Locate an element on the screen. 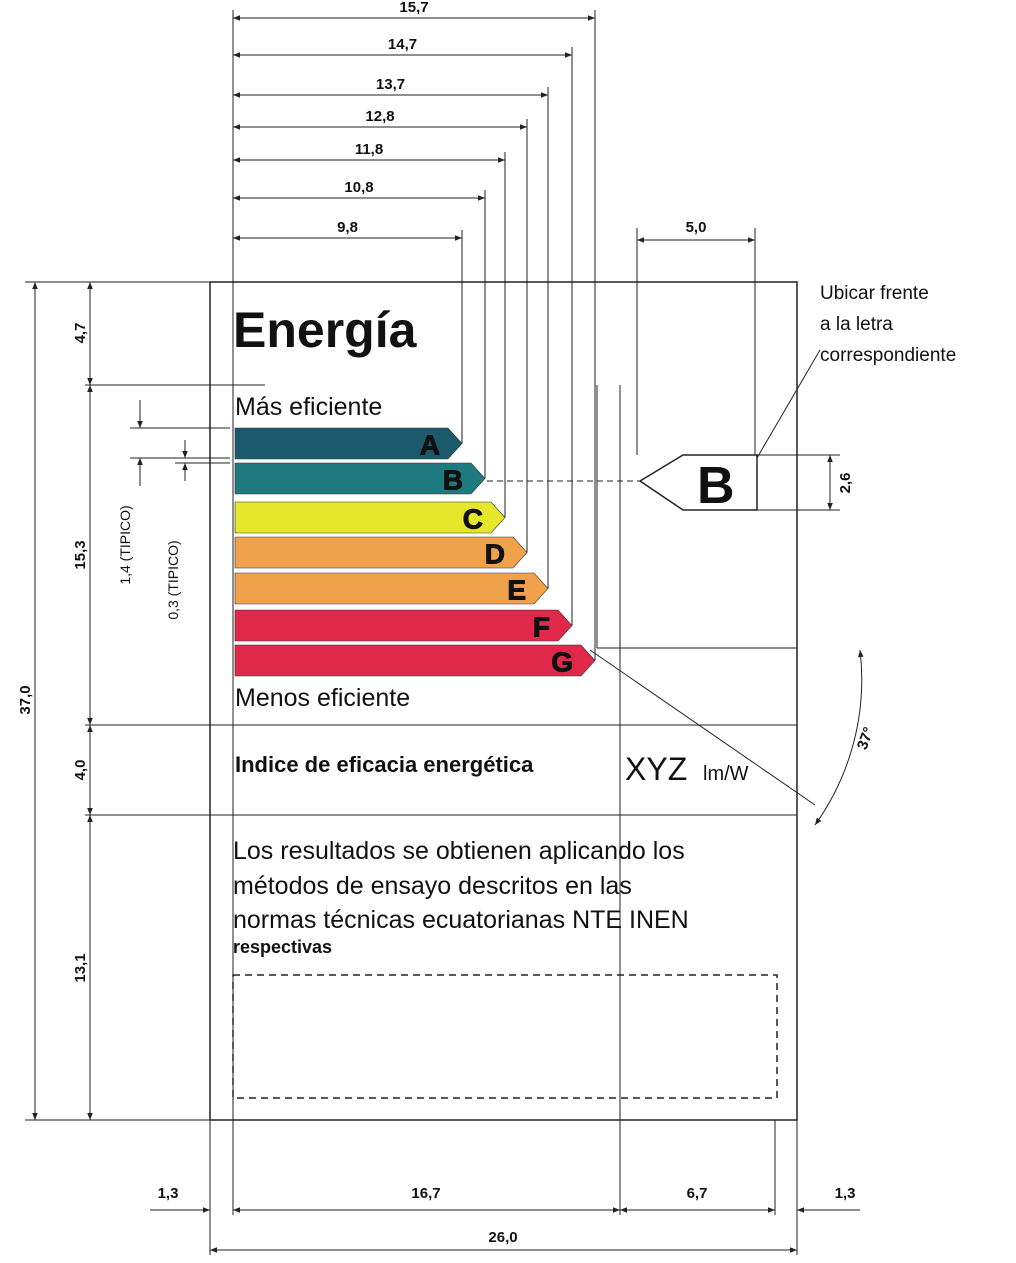 The width and height of the screenshot is (1016, 1263). footer-line: respectivas is located at coordinates (282, 947).